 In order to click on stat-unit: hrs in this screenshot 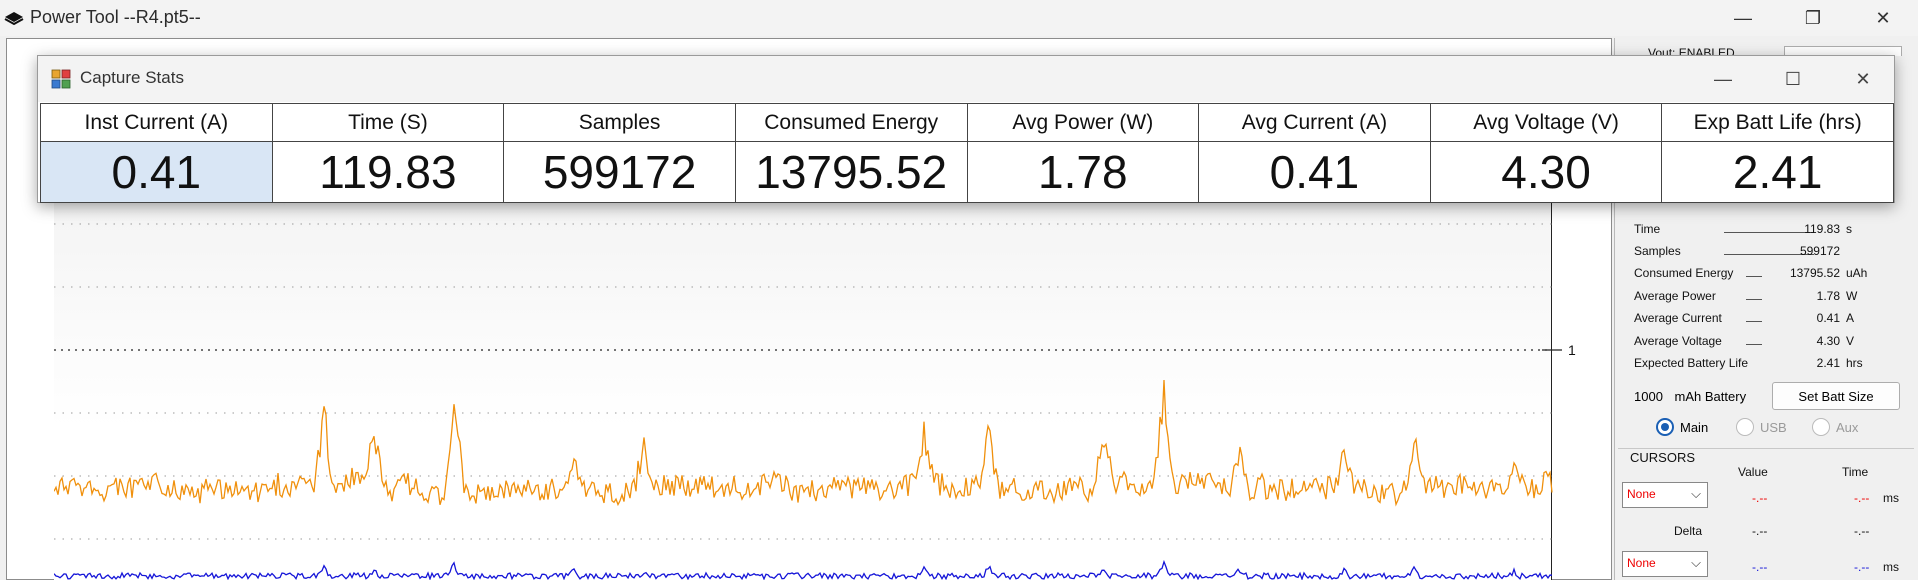, I will do `click(1854, 363)`.